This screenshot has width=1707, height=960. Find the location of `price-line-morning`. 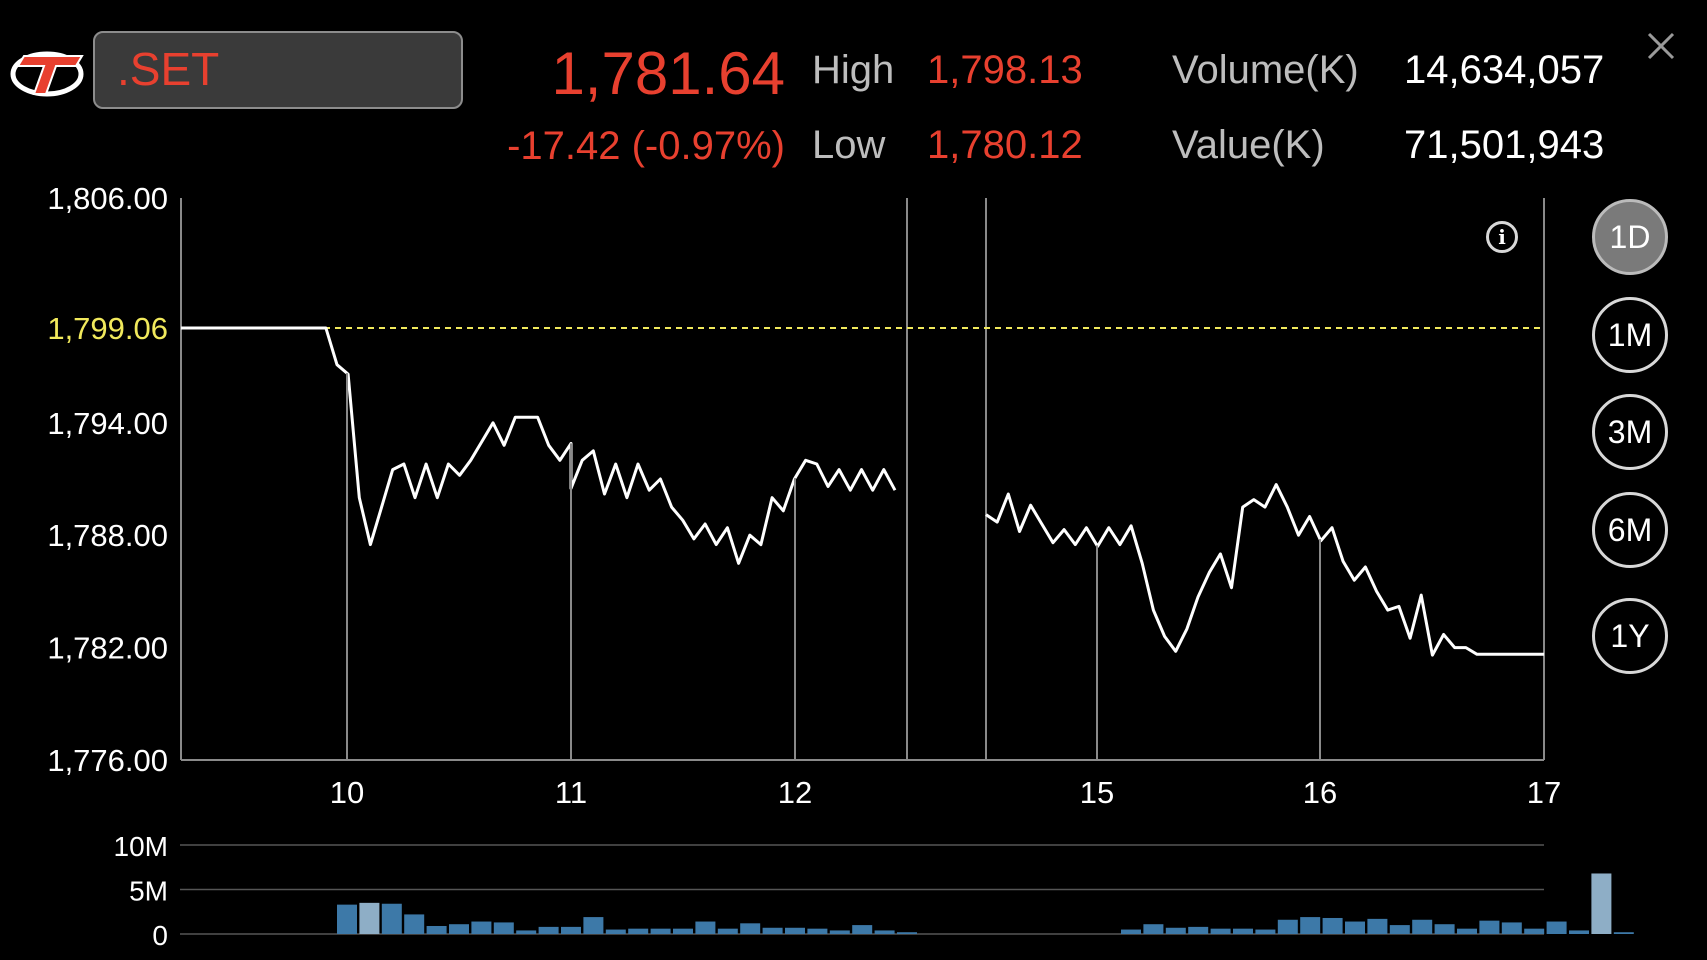

price-line-morning is located at coordinates (539, 445).